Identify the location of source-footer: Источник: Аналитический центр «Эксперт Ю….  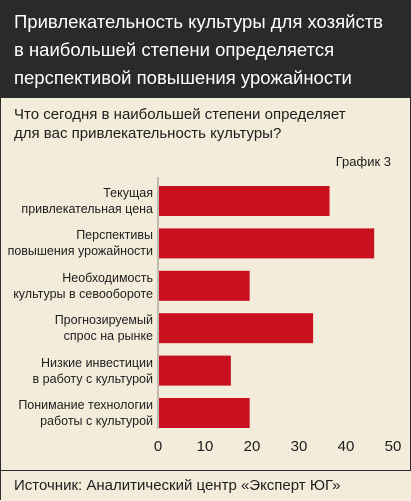
(206, 485).